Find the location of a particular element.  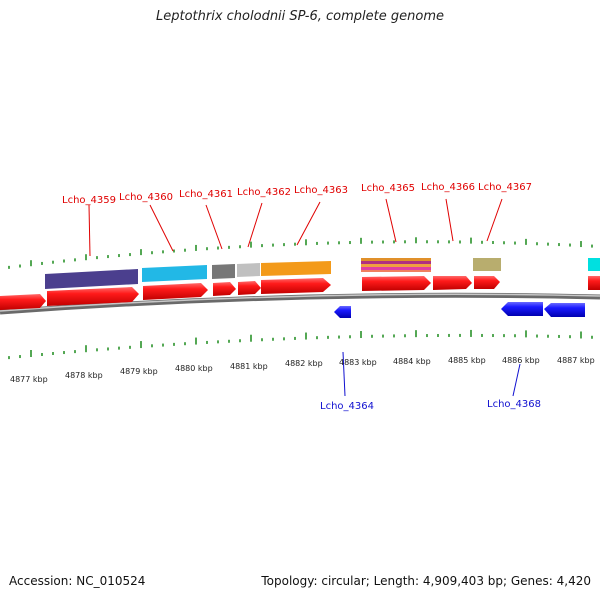

kbp-label: 4882 kbp is located at coordinates (304, 363).